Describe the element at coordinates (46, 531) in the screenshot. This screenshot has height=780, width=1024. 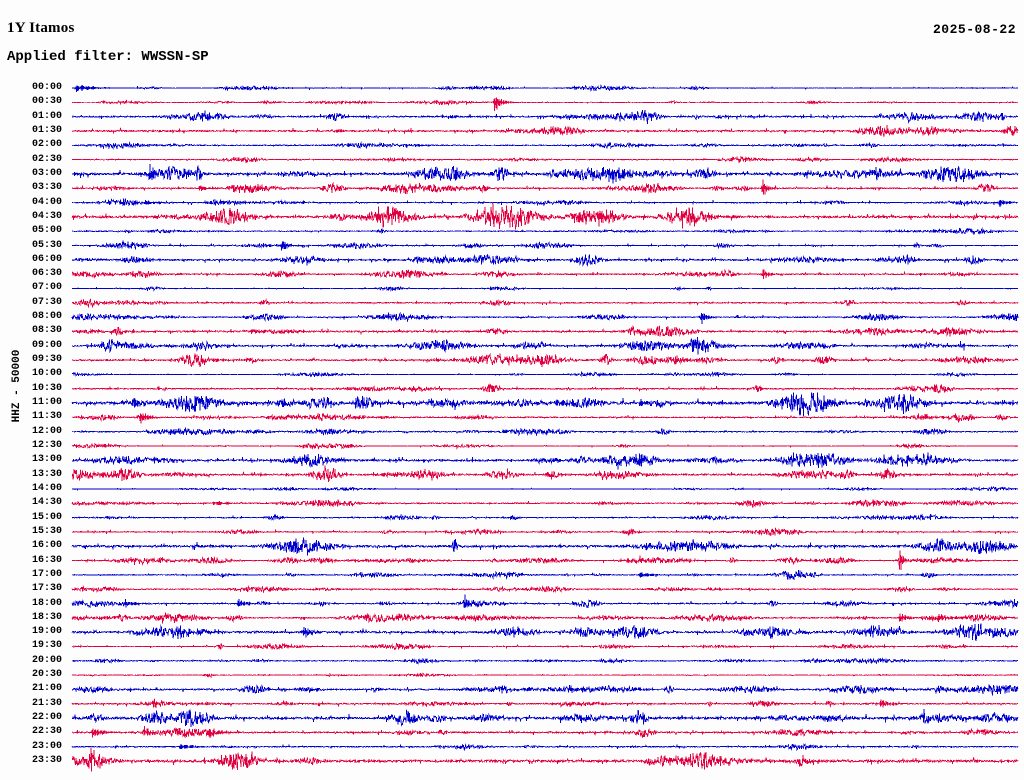
I see `time-tick-label: 15:30` at that location.